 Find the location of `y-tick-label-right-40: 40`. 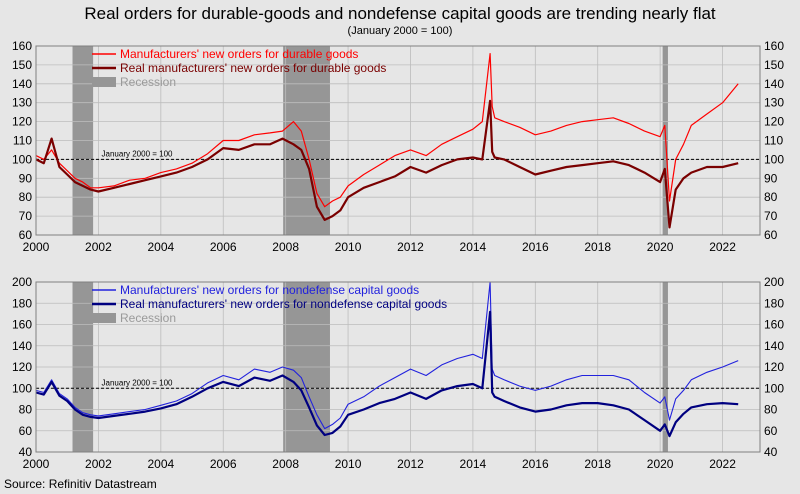

y-tick-label-right-40: 40 is located at coordinates (771, 452).